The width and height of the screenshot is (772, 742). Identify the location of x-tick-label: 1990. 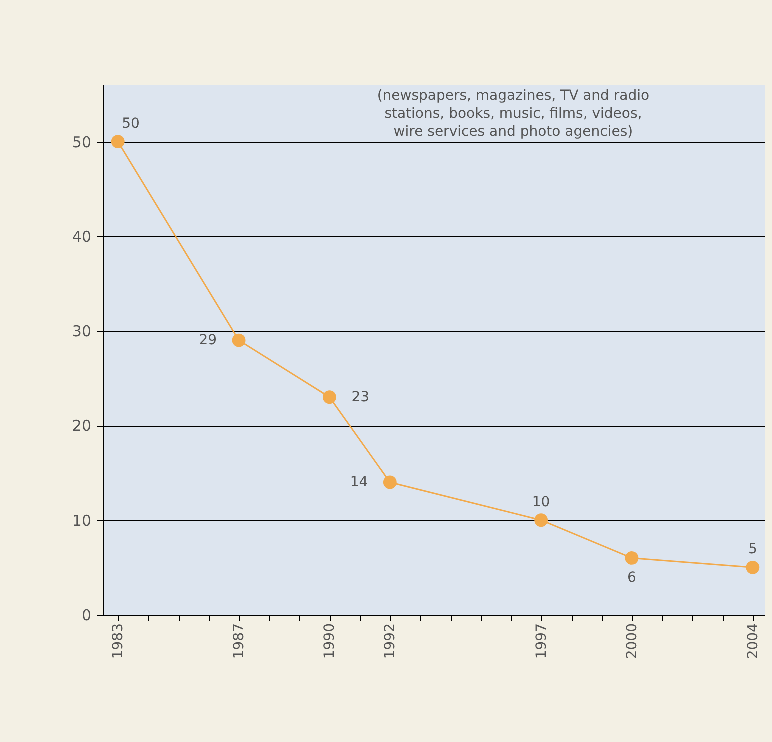
(330, 642).